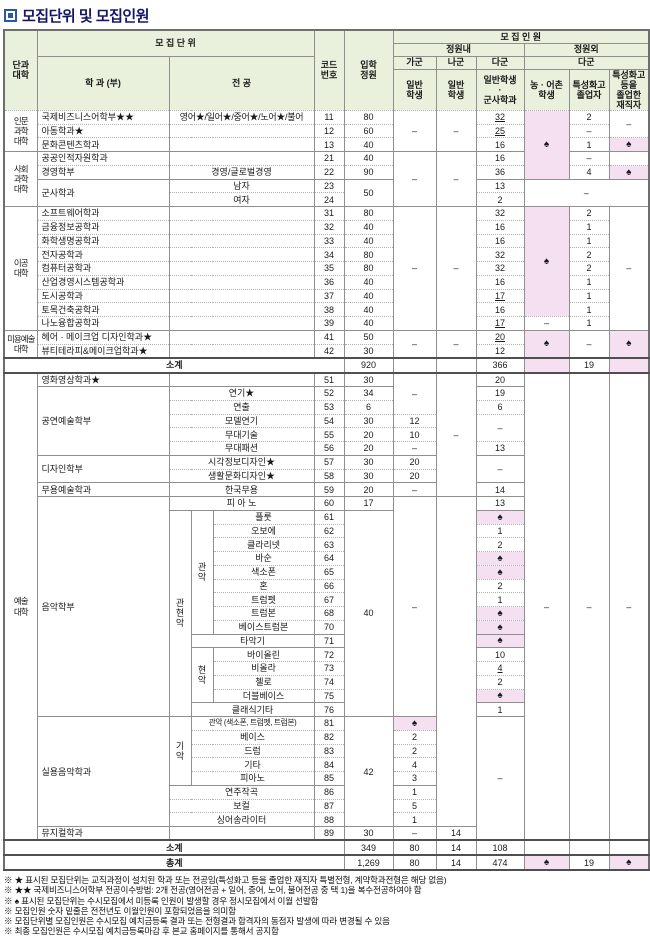 Image resolution: width=650 pixels, height=937 pixels. What do you see at coordinates (414, 805) in the screenshot?
I see `ga-cell: 5` at bounding box center [414, 805].